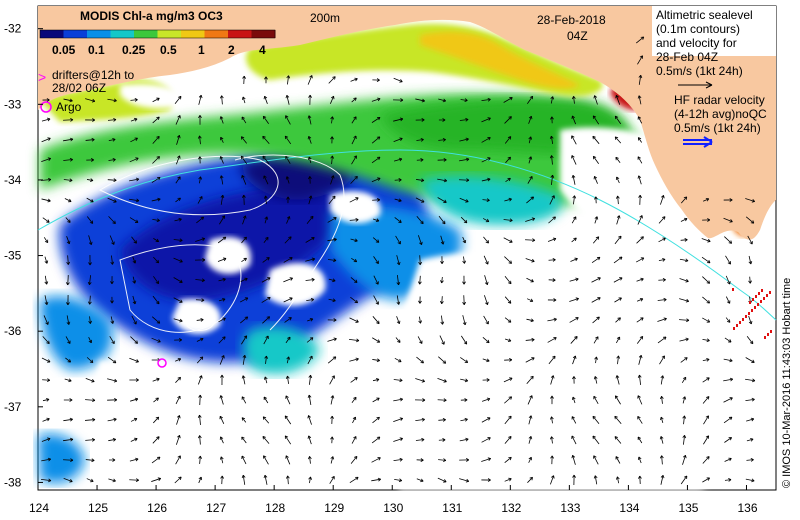 The height and width of the screenshot is (520, 800). I want to click on hf-radar-point, so click(753, 299).